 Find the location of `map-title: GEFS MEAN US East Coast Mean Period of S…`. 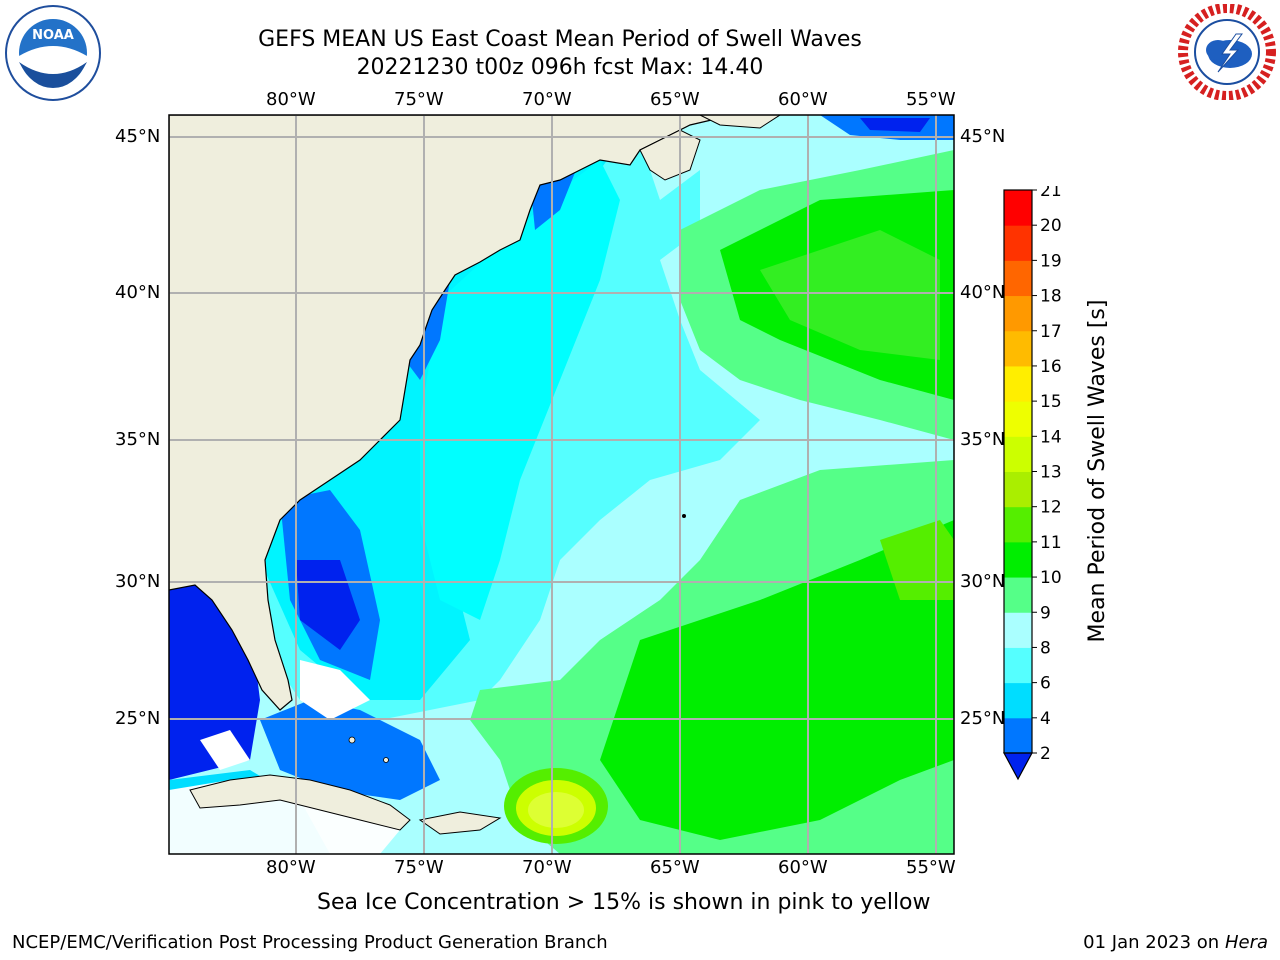

map-title: GEFS MEAN US East Coast Mean Period of S… is located at coordinates (560, 39).